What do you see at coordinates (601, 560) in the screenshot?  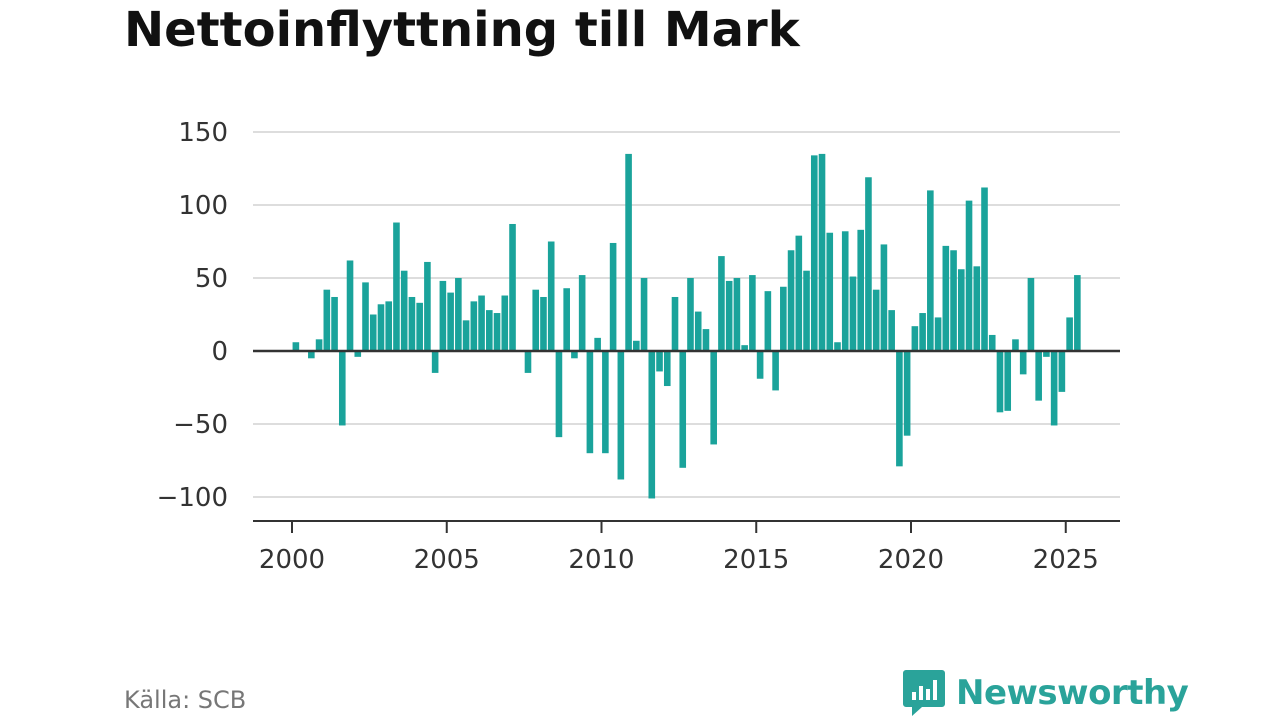 I see `x-tick-label: 2010` at bounding box center [601, 560].